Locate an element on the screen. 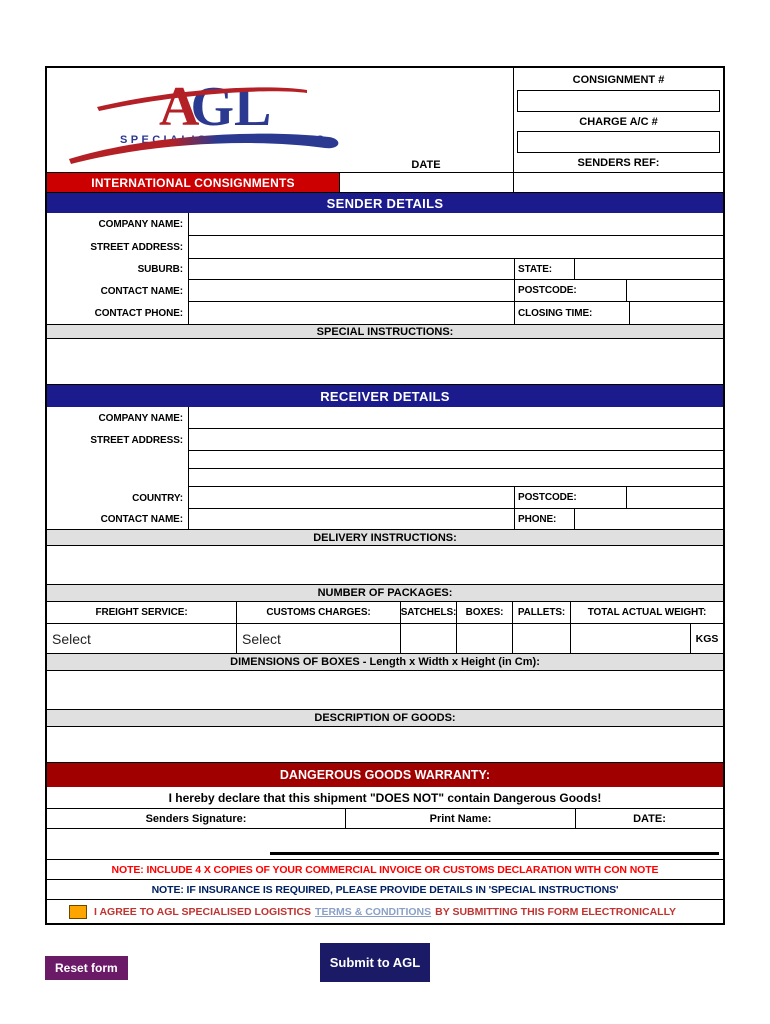 This screenshot has width=770, height=1024. pallets-input is located at coordinates (541, 638).